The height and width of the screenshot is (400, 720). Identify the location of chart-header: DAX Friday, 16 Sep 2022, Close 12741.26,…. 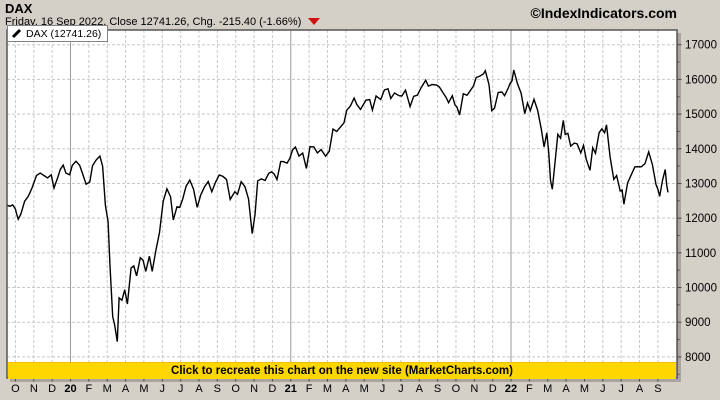
(360, 15).